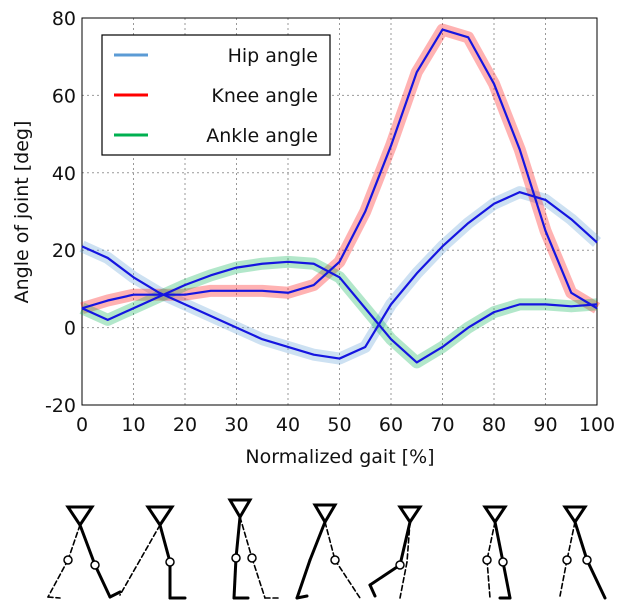  Describe the element at coordinates (391, 425) in the screenshot. I see `x-tick-label: 60` at that location.